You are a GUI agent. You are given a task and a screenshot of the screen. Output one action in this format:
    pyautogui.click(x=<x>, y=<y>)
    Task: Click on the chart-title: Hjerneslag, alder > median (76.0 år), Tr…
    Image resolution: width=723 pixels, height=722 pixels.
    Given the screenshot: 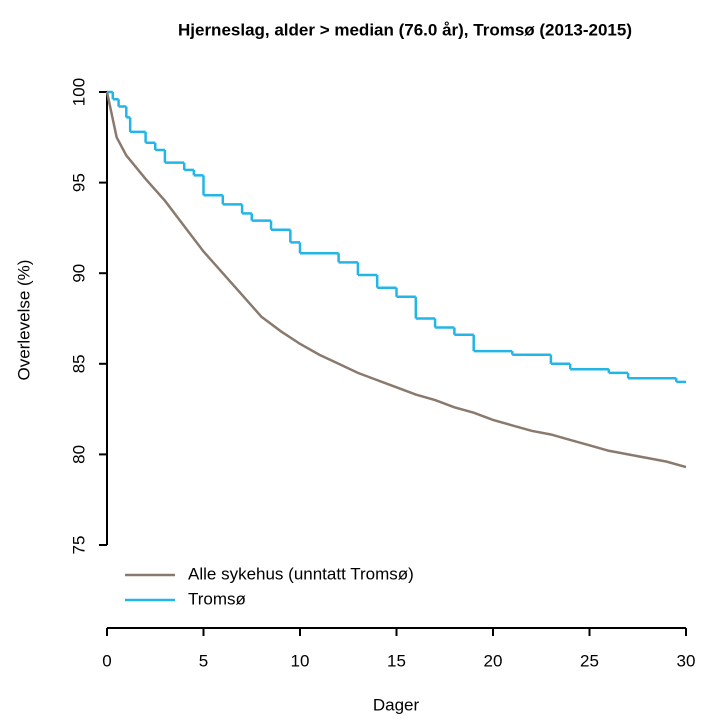 What is the action you would take?
    pyautogui.click(x=405, y=29)
    